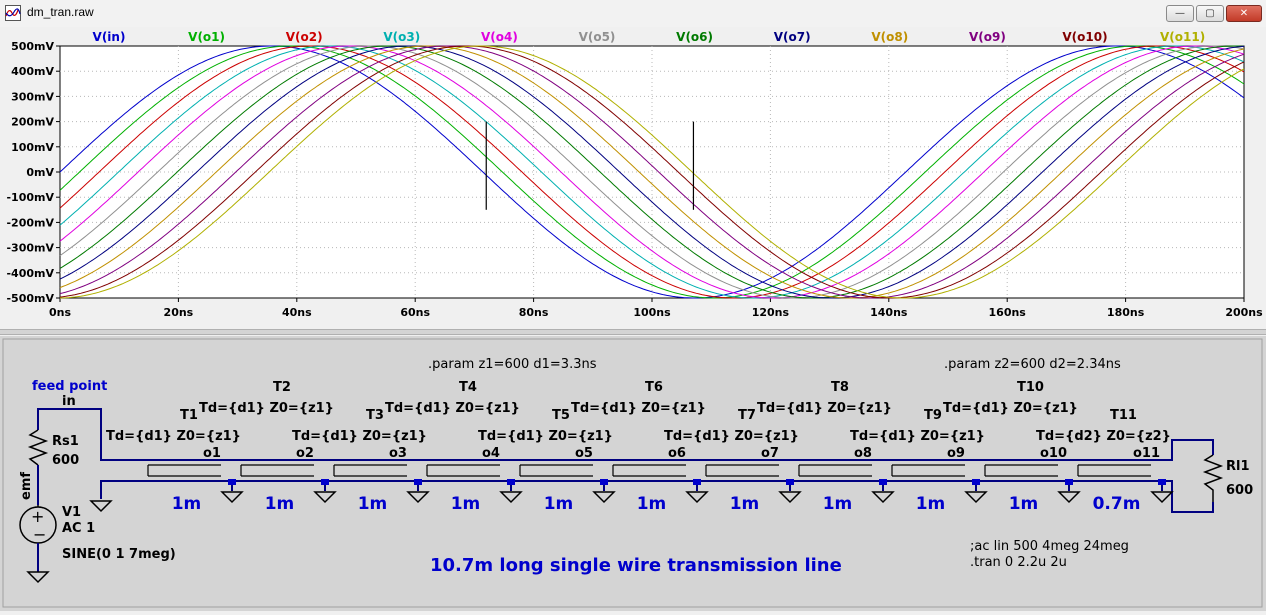 The width and height of the screenshot is (1266, 615). What do you see at coordinates (398, 453) in the screenshot?
I see `net-label-o3: o3` at bounding box center [398, 453].